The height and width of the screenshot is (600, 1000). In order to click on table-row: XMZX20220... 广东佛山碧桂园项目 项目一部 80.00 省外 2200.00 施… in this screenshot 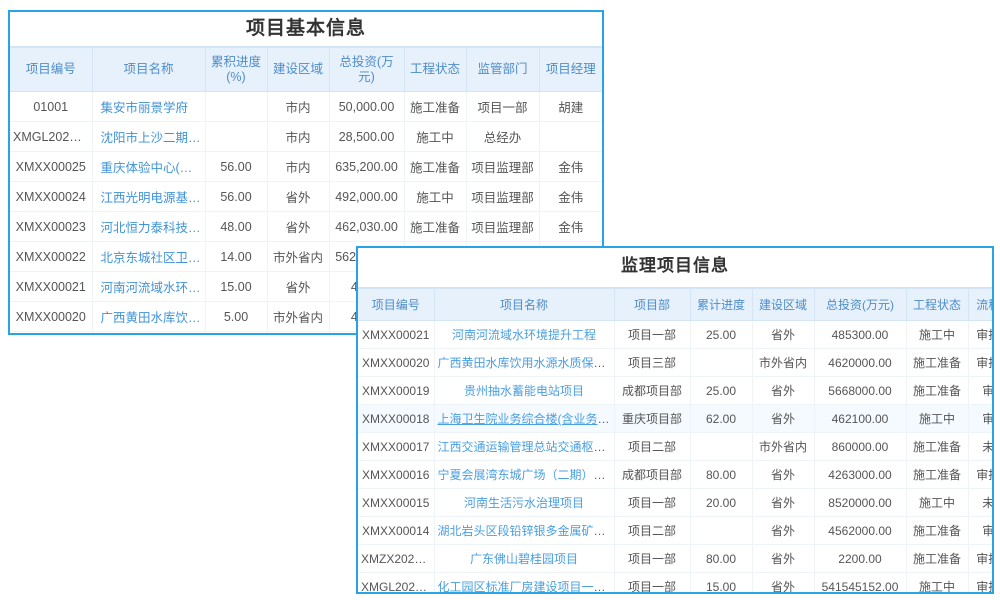, I will do `click(675, 558)`.